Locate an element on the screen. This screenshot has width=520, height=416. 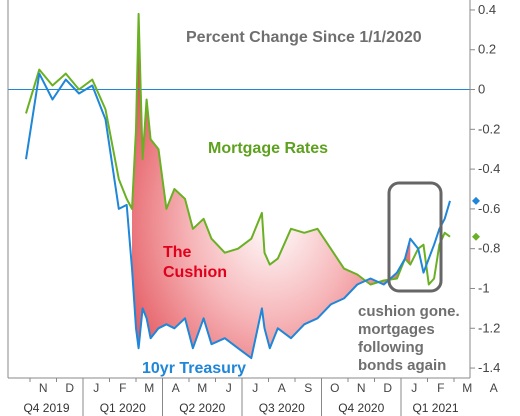
y-tick-label: 0 is located at coordinates (481, 89).